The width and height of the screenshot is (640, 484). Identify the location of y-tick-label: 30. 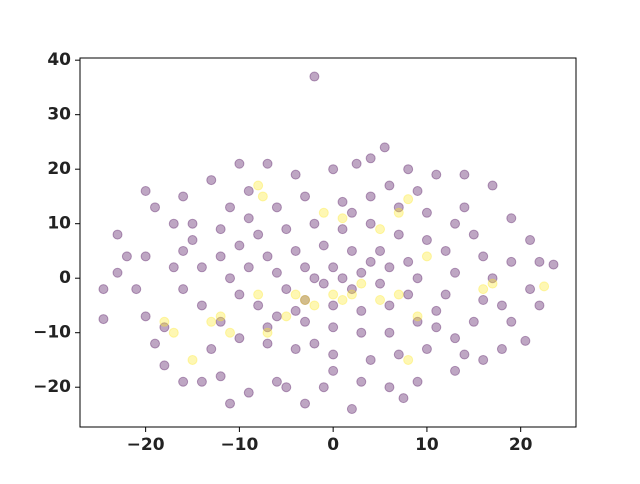
(59, 115).